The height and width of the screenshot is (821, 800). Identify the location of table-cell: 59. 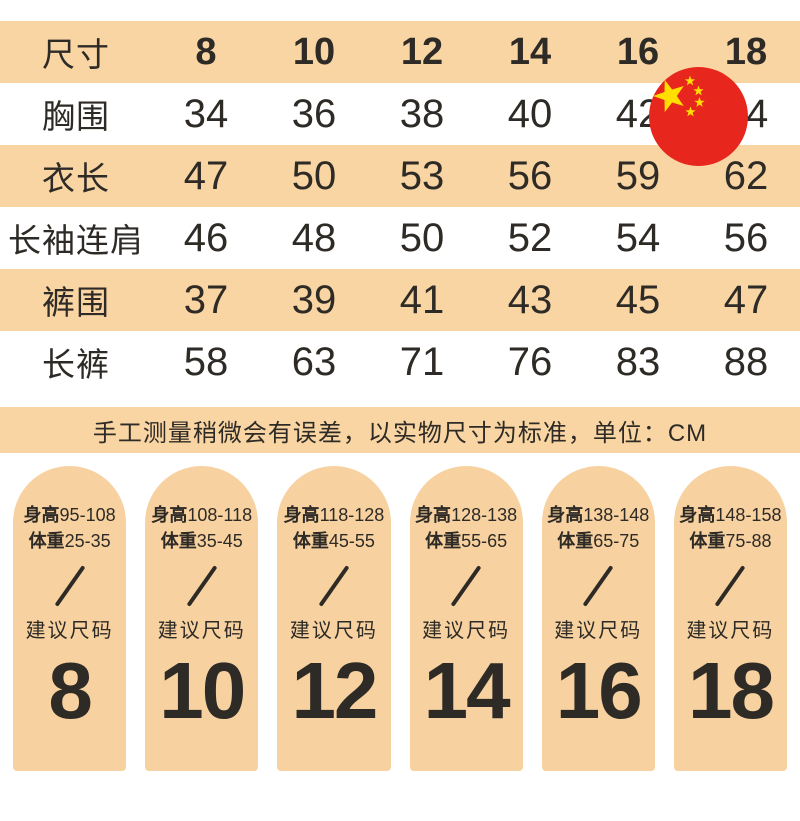
(638, 175).